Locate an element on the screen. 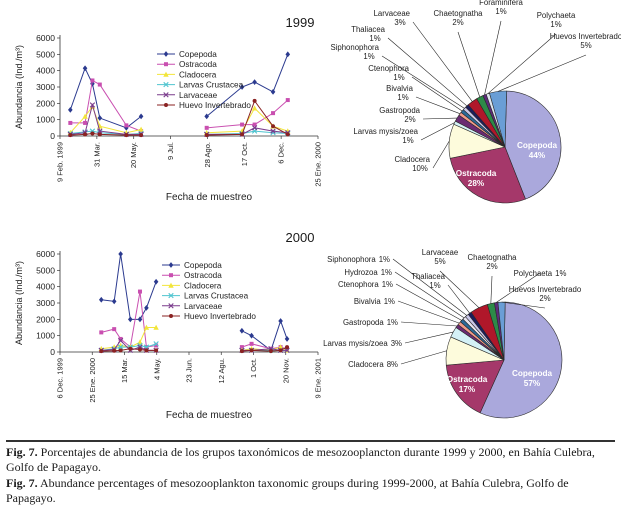 This screenshot has height=515, width=621. pie-label: Larvas mysis/zoea is located at coordinates (355, 343).